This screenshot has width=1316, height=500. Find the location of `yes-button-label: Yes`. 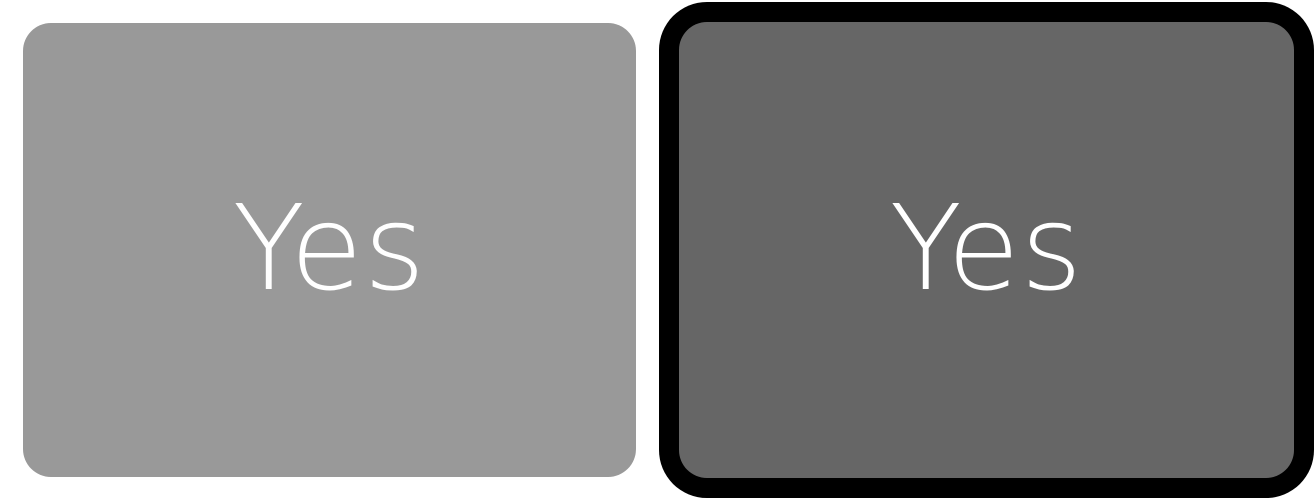

yes-button-label: Yes is located at coordinates (329, 248).